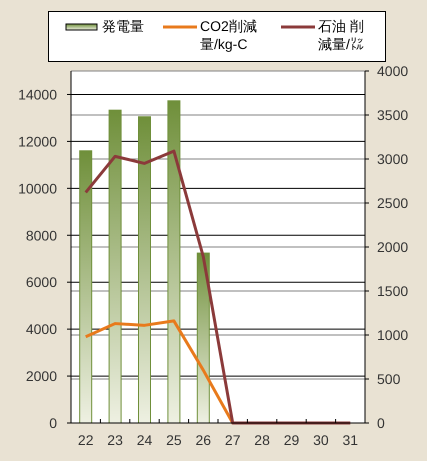  Describe the element at coordinates (42, 329) in the screenshot. I see `y-tick-label: 4000` at that location.